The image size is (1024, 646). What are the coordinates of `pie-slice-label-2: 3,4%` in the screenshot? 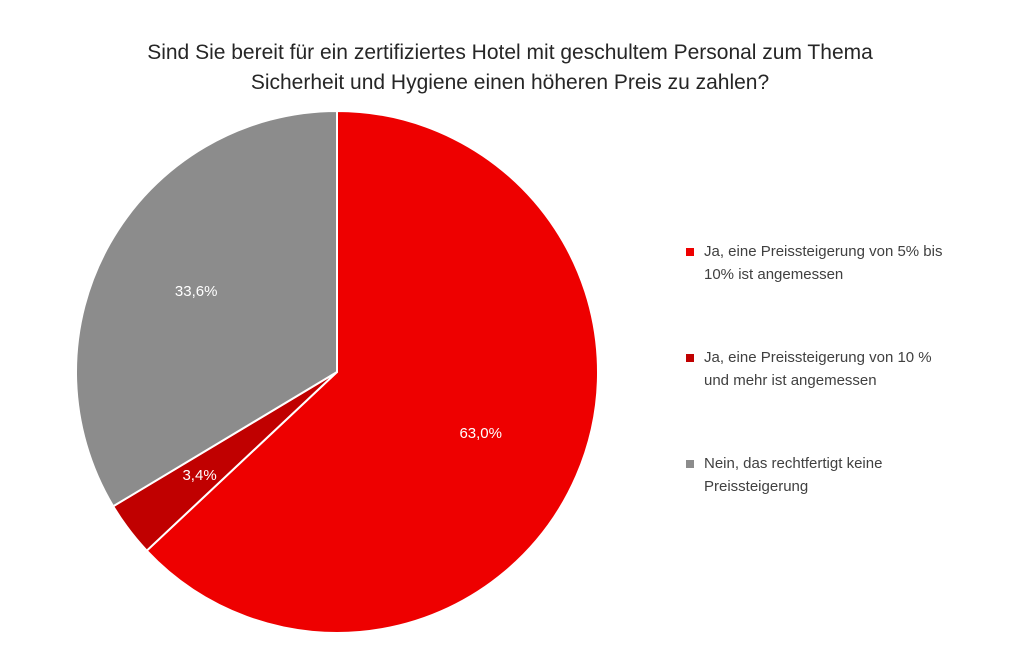 It's located at (199, 475).